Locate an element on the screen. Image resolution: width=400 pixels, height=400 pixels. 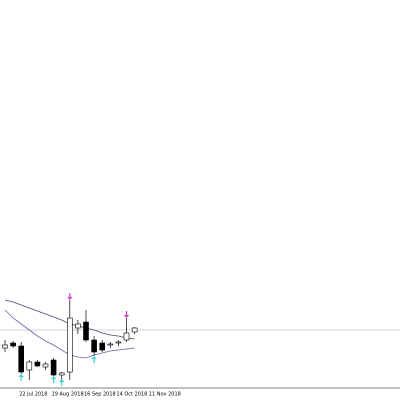
x-tick-label: 16 Sep 2018 is located at coordinates (100, 395).